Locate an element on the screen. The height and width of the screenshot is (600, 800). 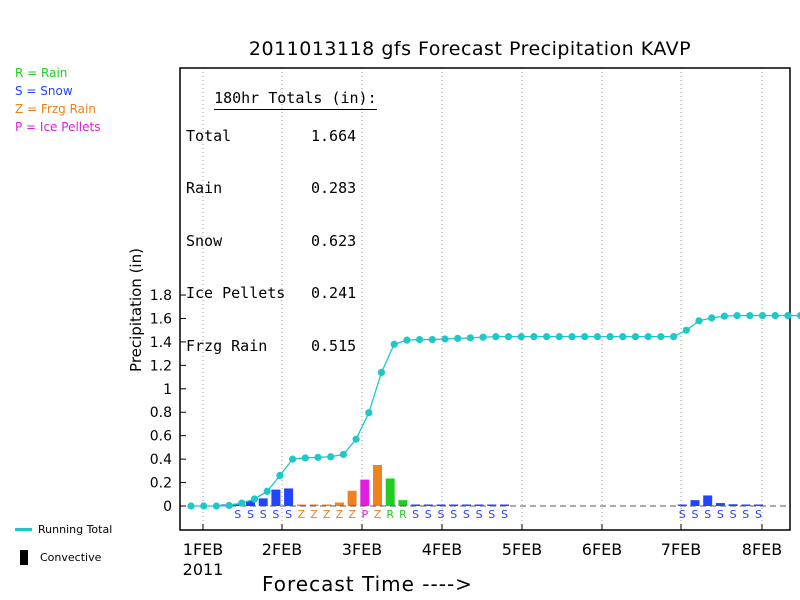
legend-snow: S = Snow is located at coordinates (44, 91).